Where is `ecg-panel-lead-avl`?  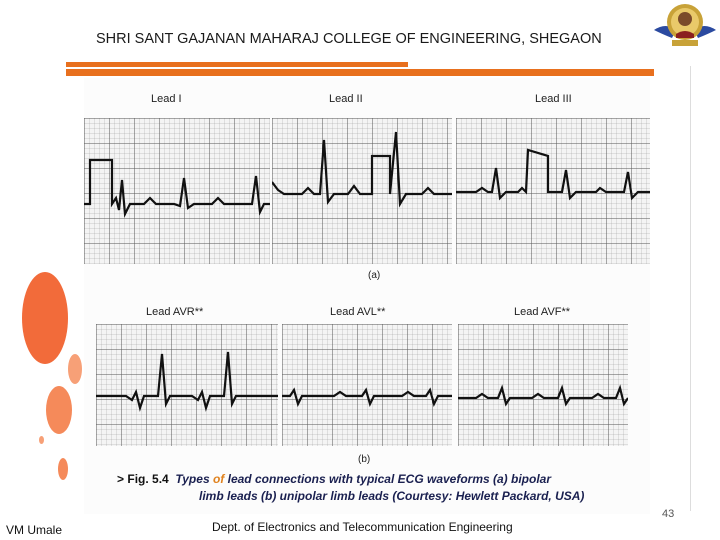 ecg-panel-lead-avl is located at coordinates (367, 385).